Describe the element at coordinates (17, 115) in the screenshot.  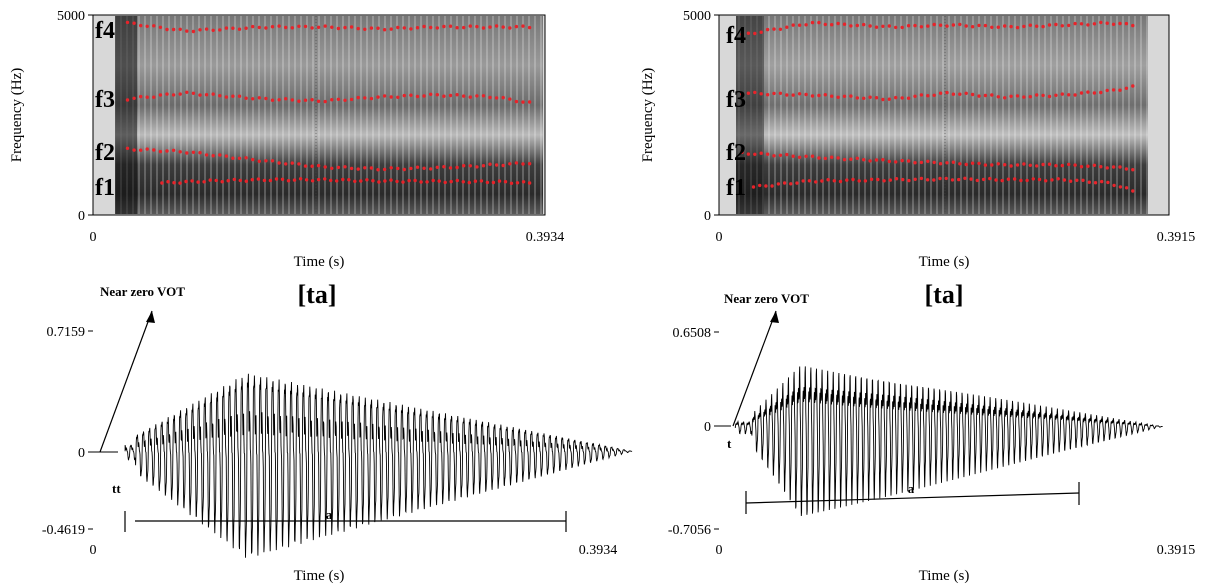
I see `y-axis-title-spec-left: Frequency (Hz)` at that location.